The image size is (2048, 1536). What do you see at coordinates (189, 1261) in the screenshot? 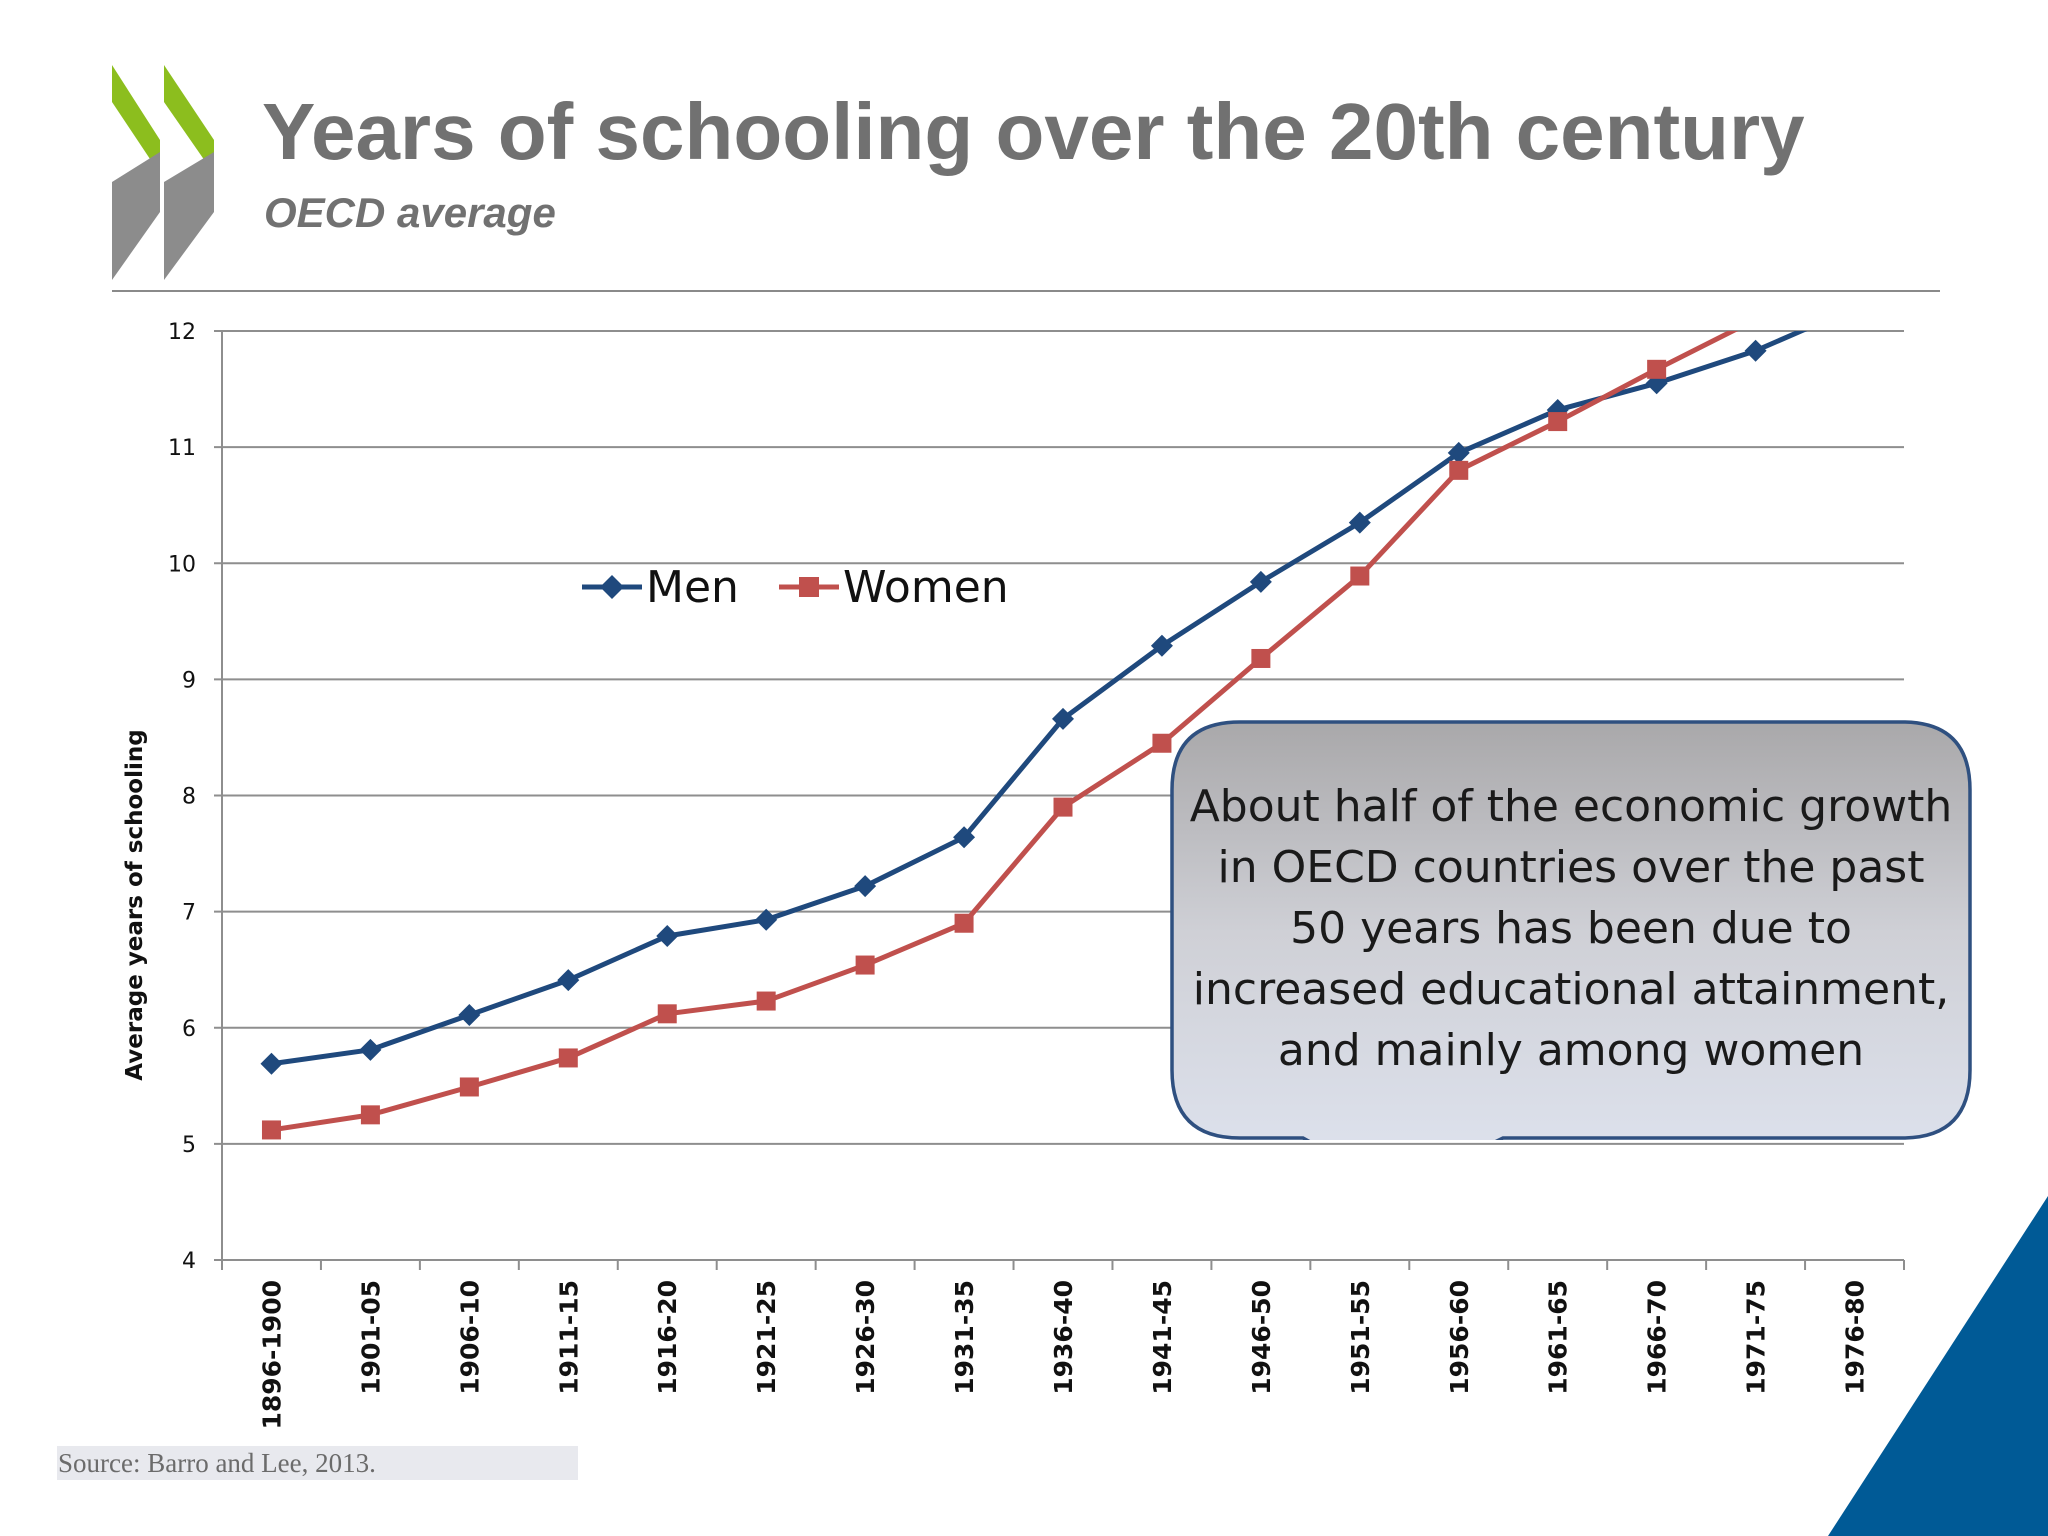
I see `y-tick-label-0: 4` at bounding box center [189, 1261].